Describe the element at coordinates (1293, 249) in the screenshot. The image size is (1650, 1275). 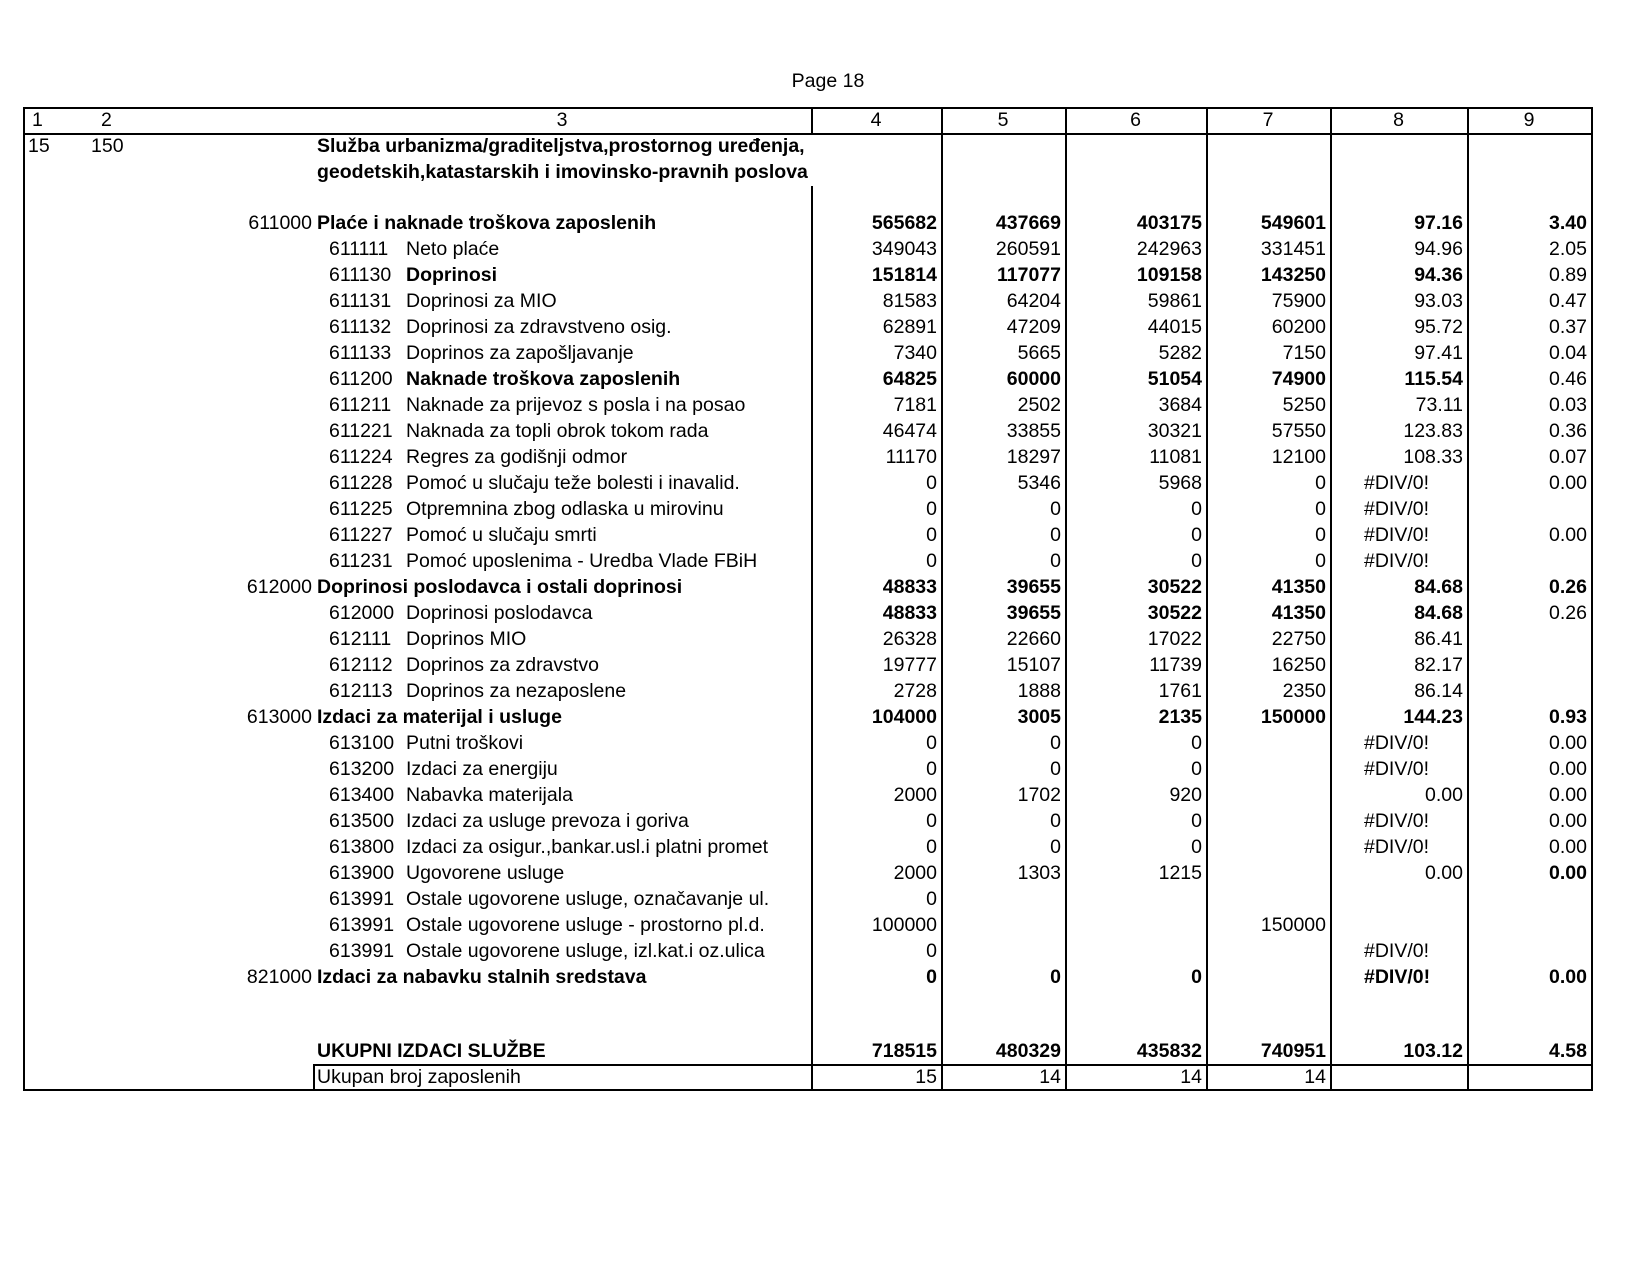
I see `cell-col-7: 331451` at that location.